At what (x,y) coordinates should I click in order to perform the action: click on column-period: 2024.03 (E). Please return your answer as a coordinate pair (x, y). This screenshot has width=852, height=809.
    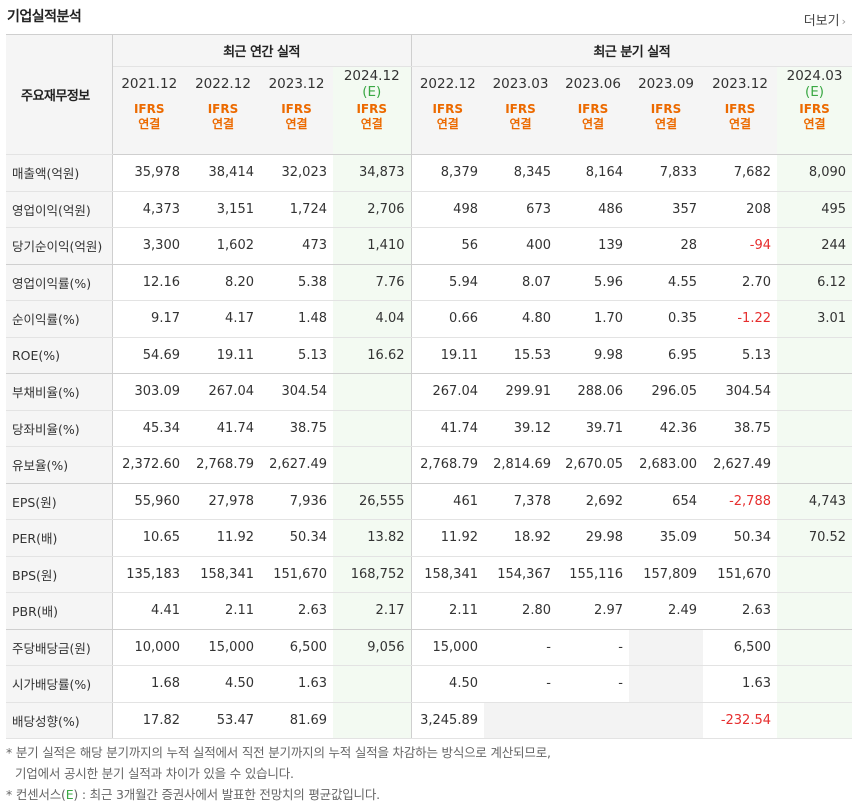
    Looking at the image, I should click on (814, 83).